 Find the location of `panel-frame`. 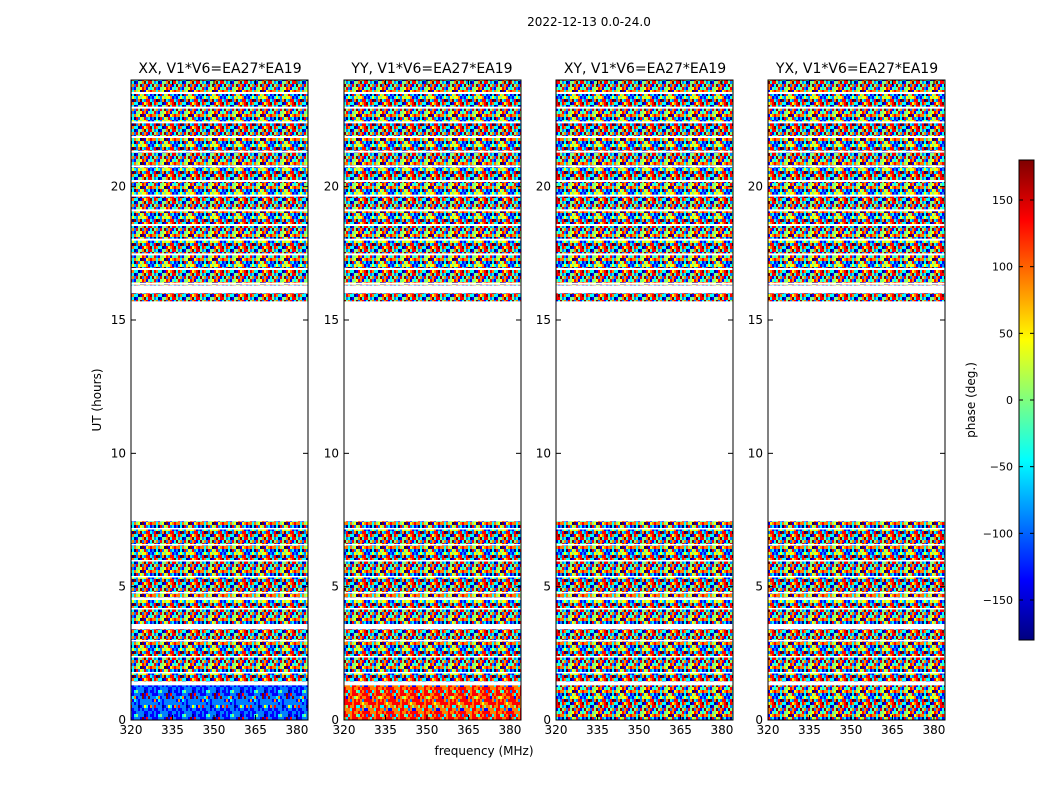

panel-frame is located at coordinates (856, 400).